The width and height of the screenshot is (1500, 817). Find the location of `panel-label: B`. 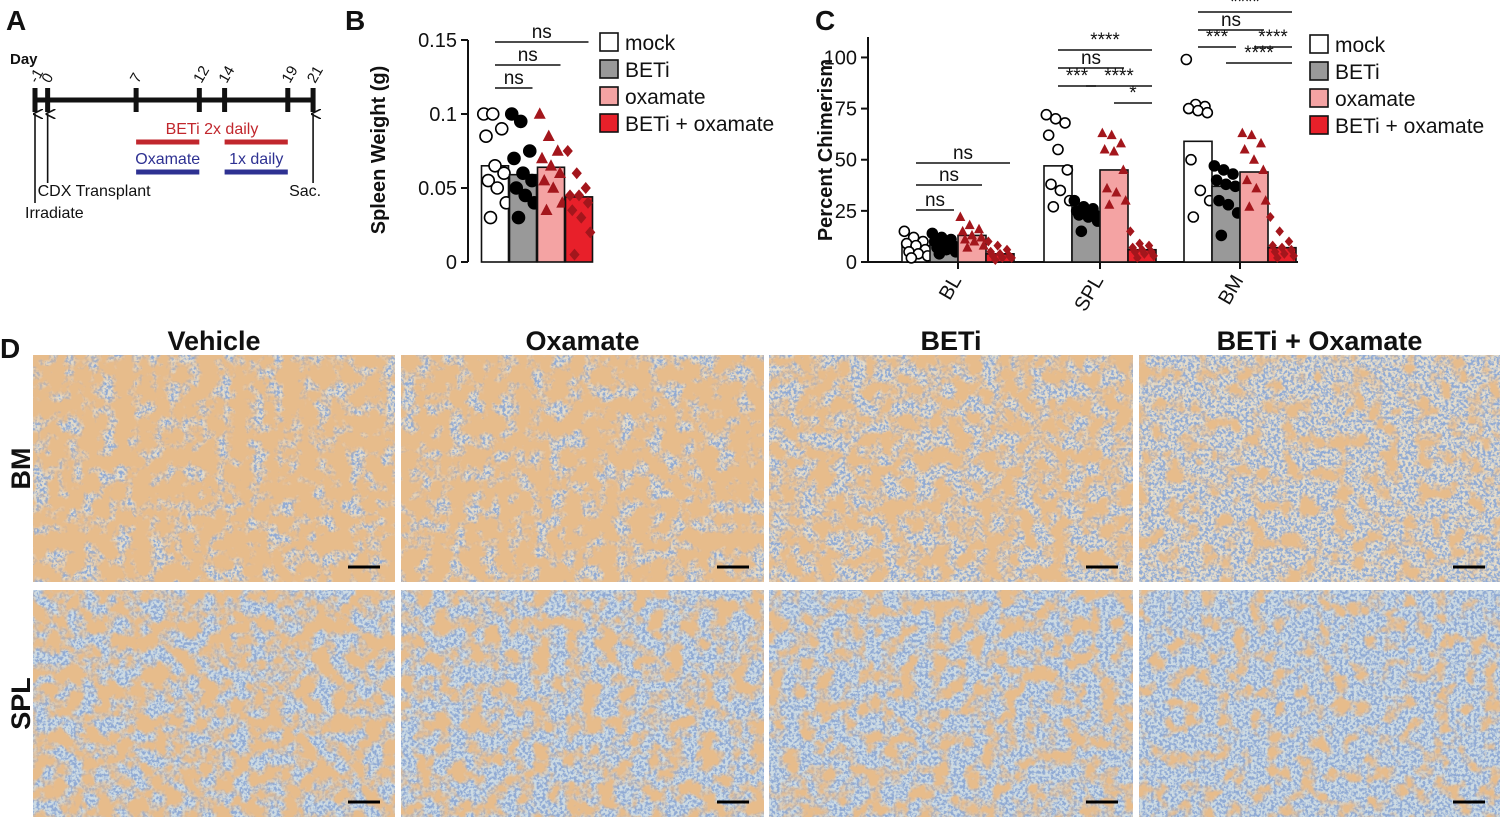

panel-label: B is located at coordinates (355, 20).